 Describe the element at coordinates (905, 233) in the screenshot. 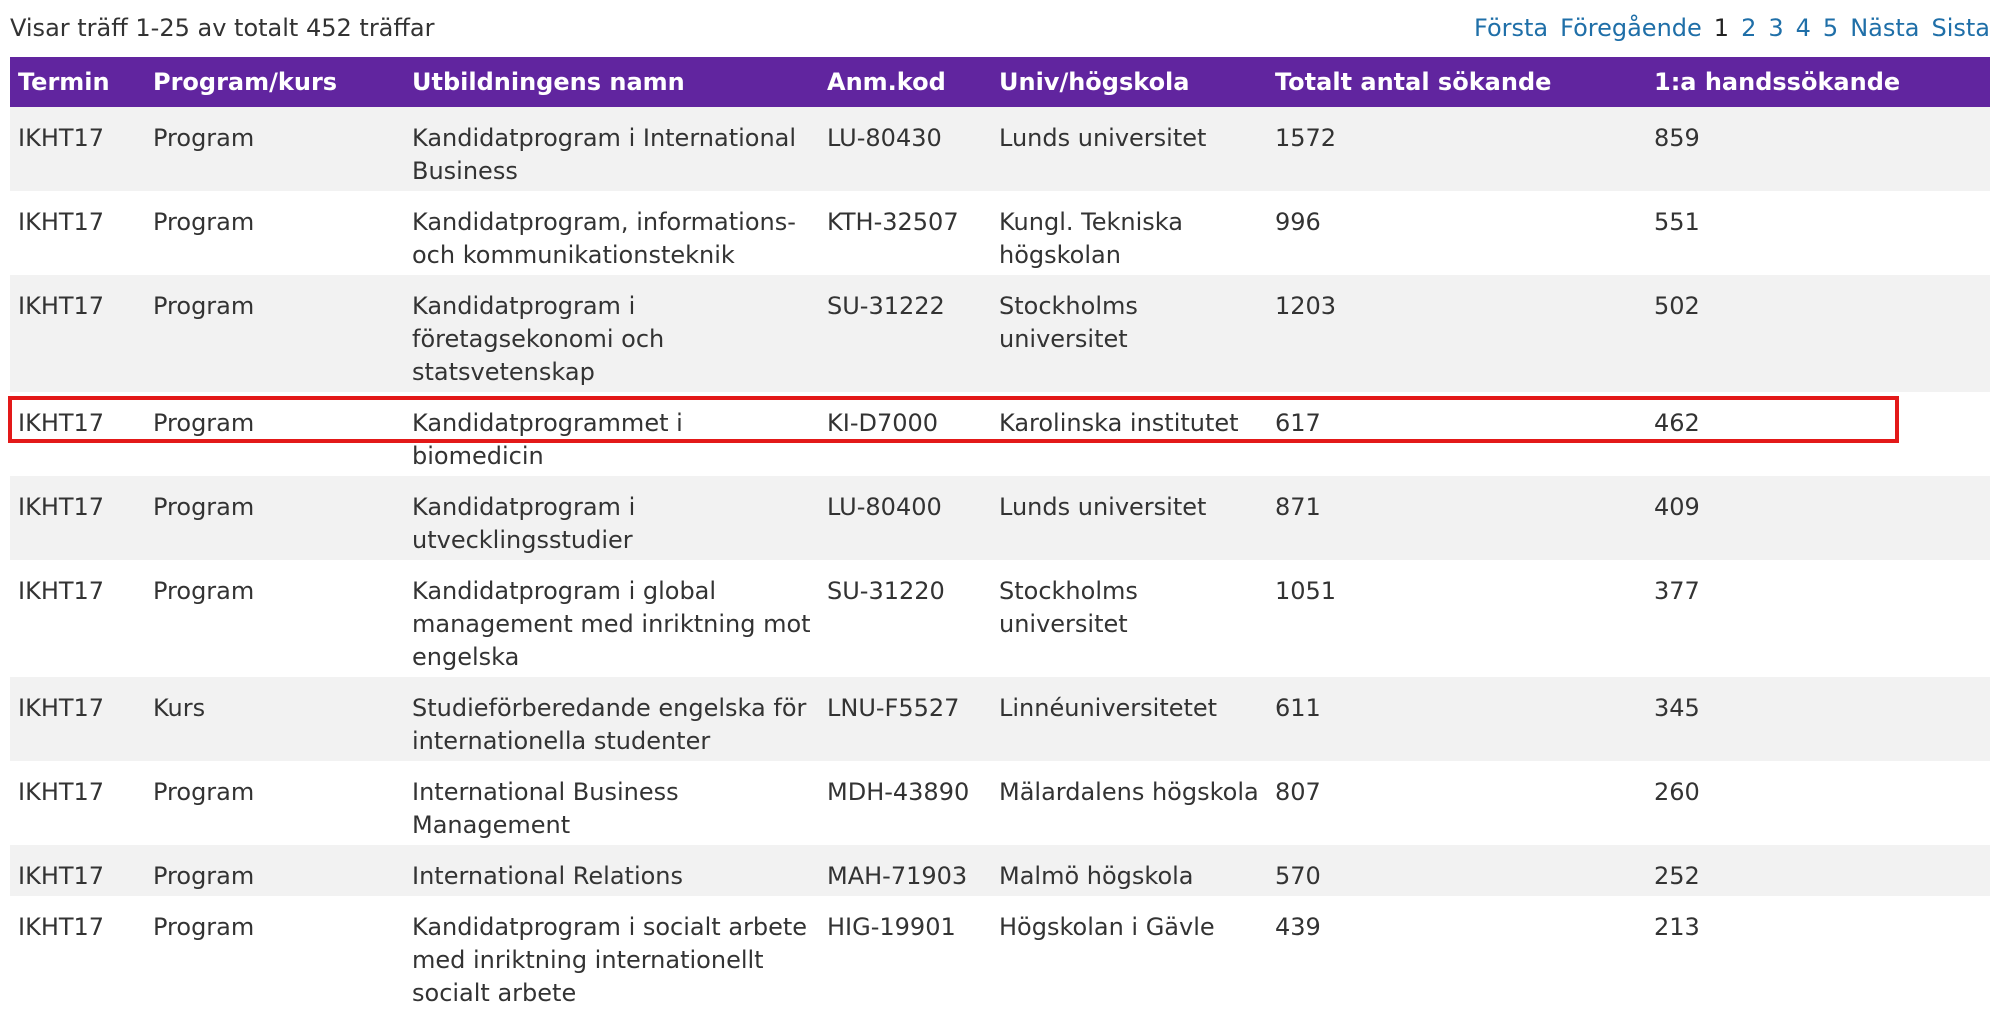

I see `cell-anm-kod: KTH-32507` at that location.